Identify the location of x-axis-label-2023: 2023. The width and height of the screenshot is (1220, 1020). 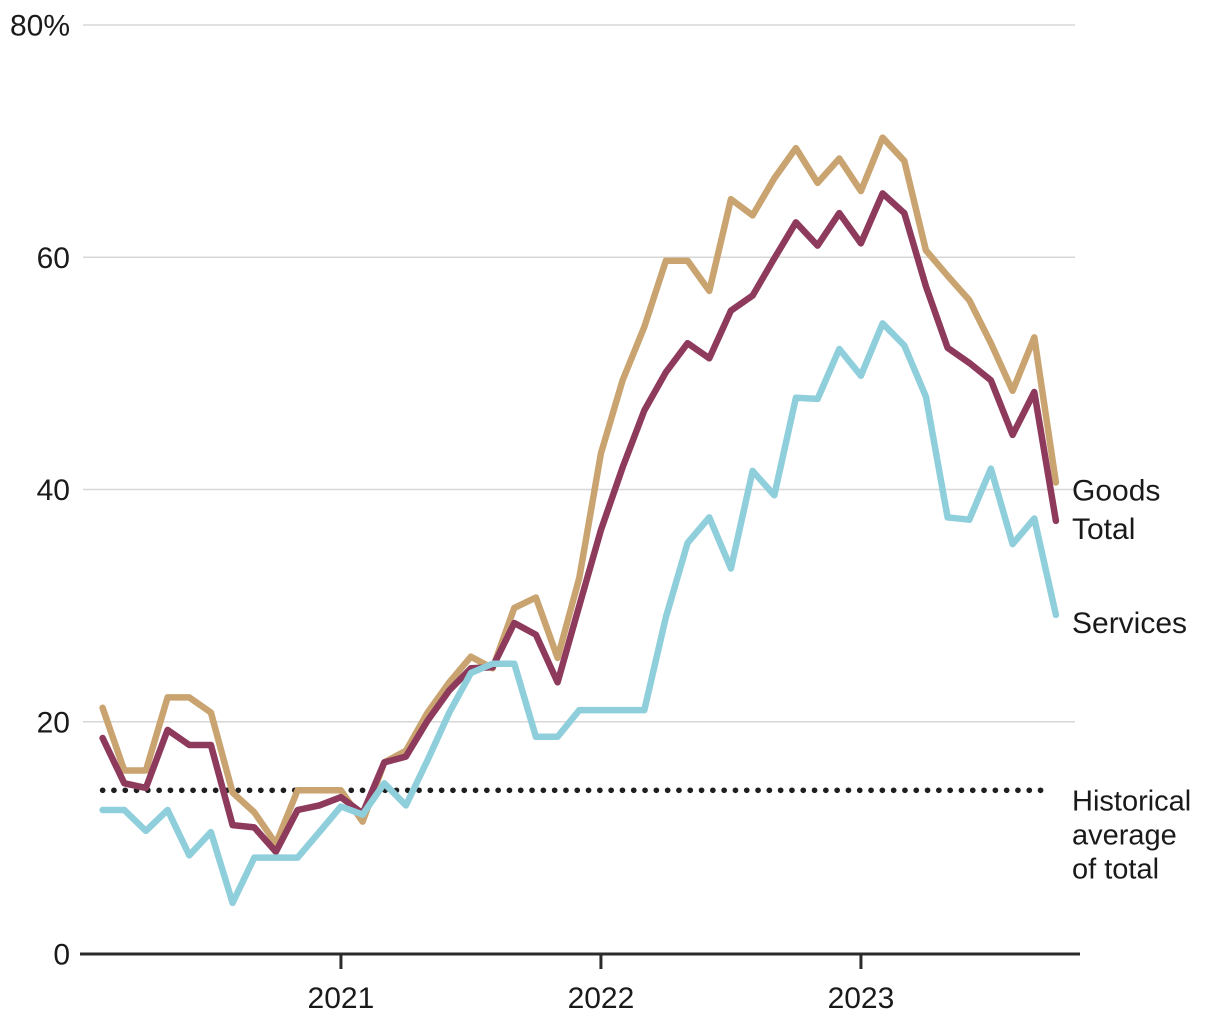
(861, 998).